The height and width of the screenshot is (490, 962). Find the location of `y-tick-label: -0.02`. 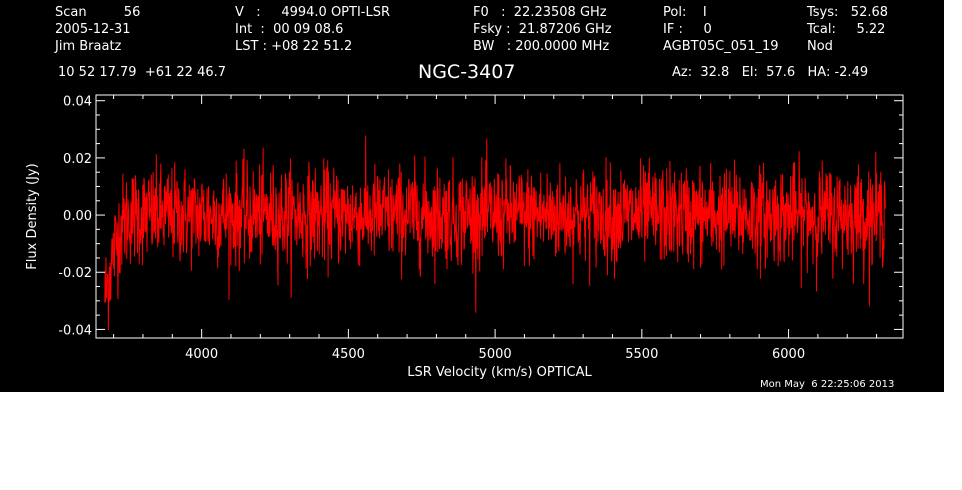

y-tick-label: -0.02 is located at coordinates (75, 273).